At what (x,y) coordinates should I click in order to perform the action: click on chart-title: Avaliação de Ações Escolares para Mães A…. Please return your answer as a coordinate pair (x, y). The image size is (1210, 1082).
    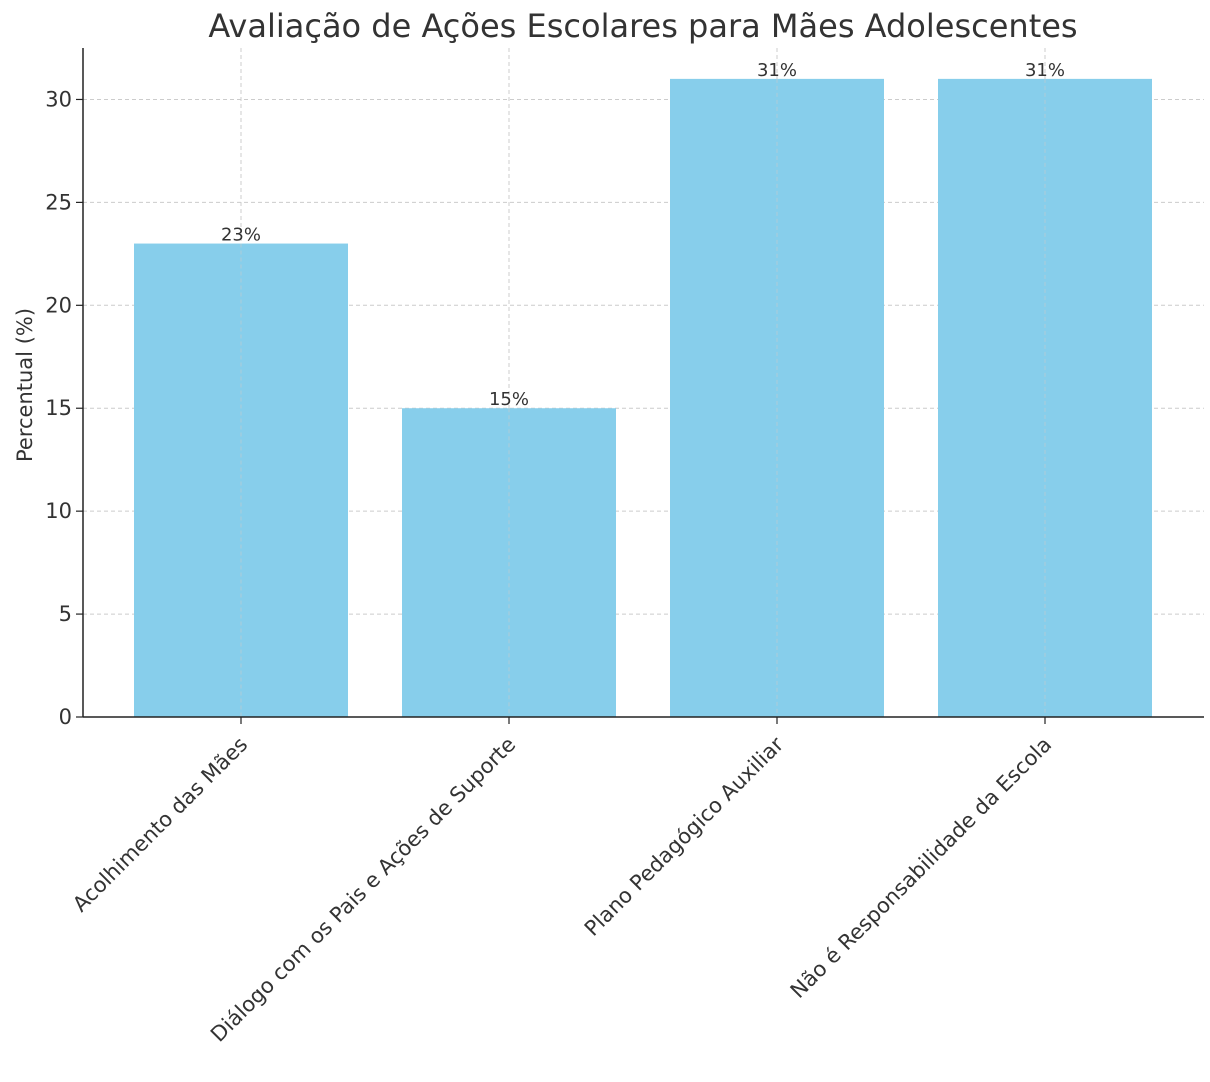
    Looking at the image, I should click on (642, 26).